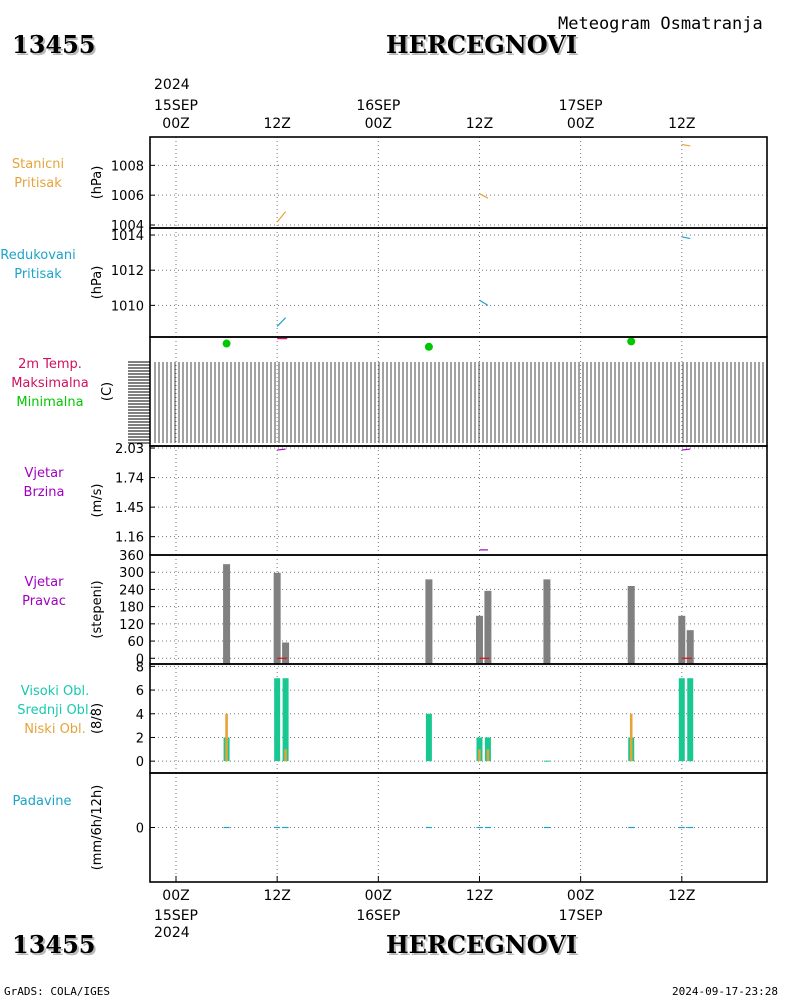  What do you see at coordinates (50, 402) in the screenshot?
I see `label-line: Minimalna` at bounding box center [50, 402].